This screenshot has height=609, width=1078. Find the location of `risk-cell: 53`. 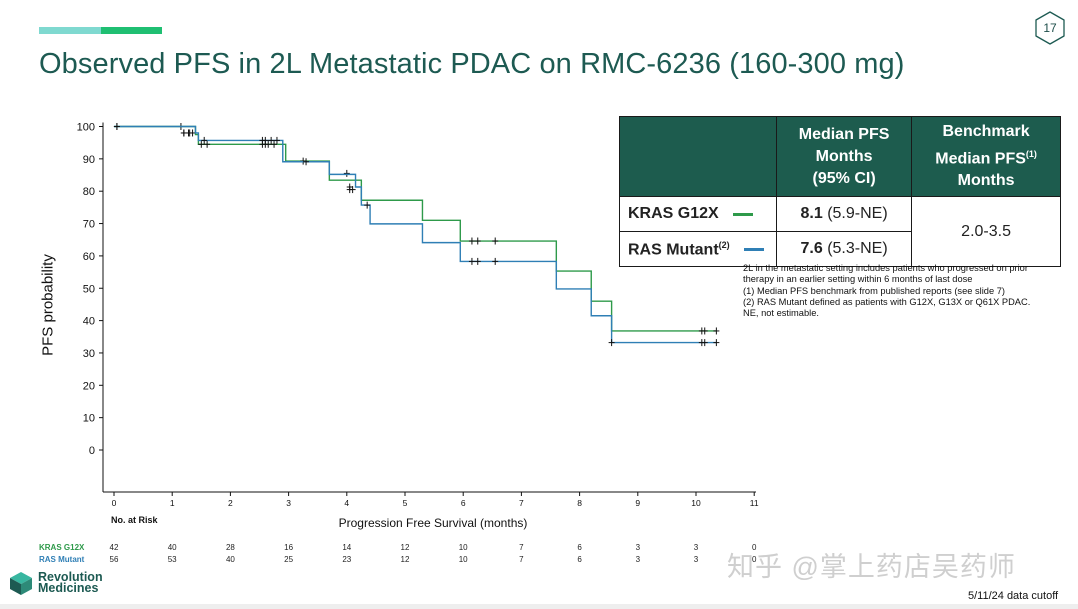

risk-cell: 53 is located at coordinates (172, 559).